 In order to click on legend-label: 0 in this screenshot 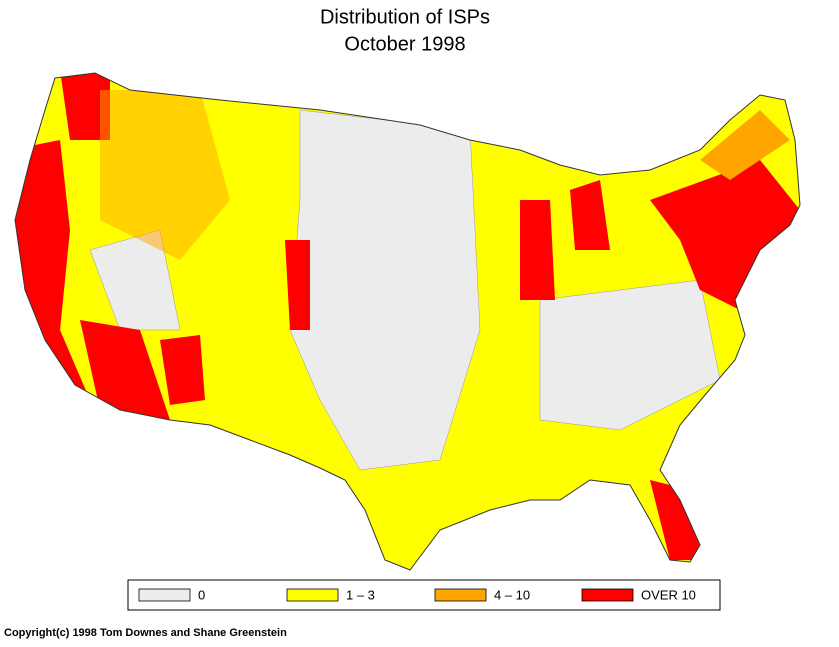, I will do `click(201, 594)`.